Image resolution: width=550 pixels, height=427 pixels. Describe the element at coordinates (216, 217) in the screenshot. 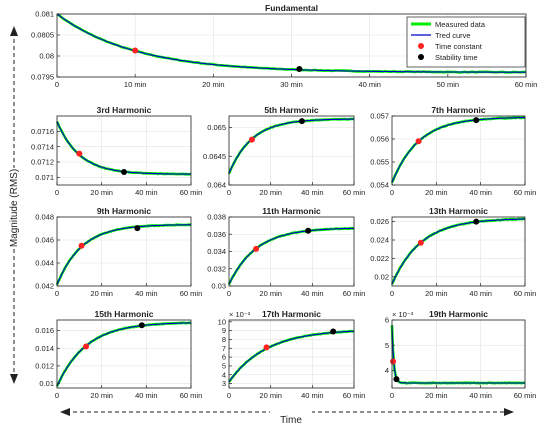

I see `y-tick-label: 0.038` at that location.